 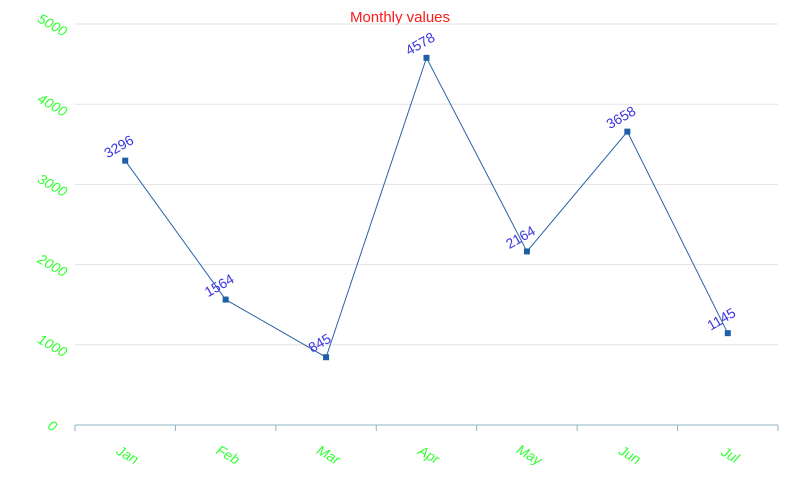 What do you see at coordinates (730, 455) in the screenshot?
I see `x-tick-label: Jul` at bounding box center [730, 455].